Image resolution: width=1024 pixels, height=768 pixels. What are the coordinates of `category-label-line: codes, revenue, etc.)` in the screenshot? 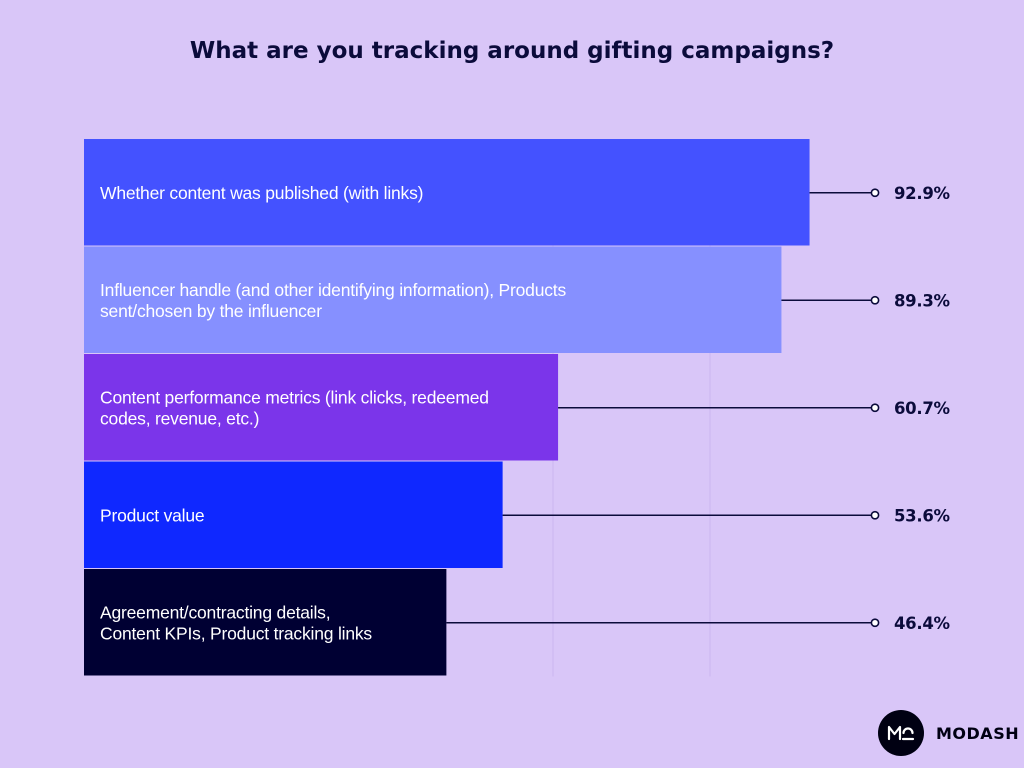 It's located at (179, 418).